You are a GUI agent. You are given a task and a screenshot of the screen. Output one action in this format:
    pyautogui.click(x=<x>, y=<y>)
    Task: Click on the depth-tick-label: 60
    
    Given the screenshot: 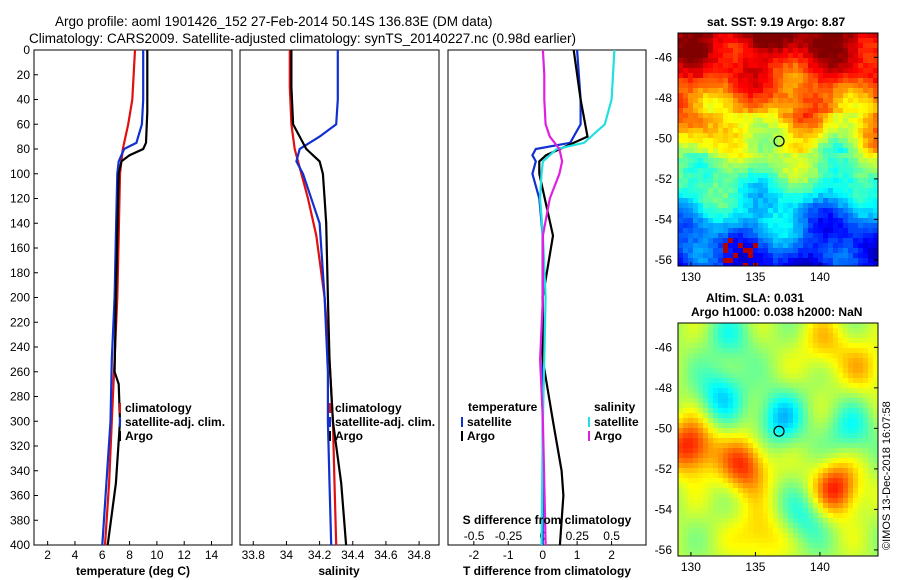 What is the action you would take?
    pyautogui.click(x=24, y=124)
    